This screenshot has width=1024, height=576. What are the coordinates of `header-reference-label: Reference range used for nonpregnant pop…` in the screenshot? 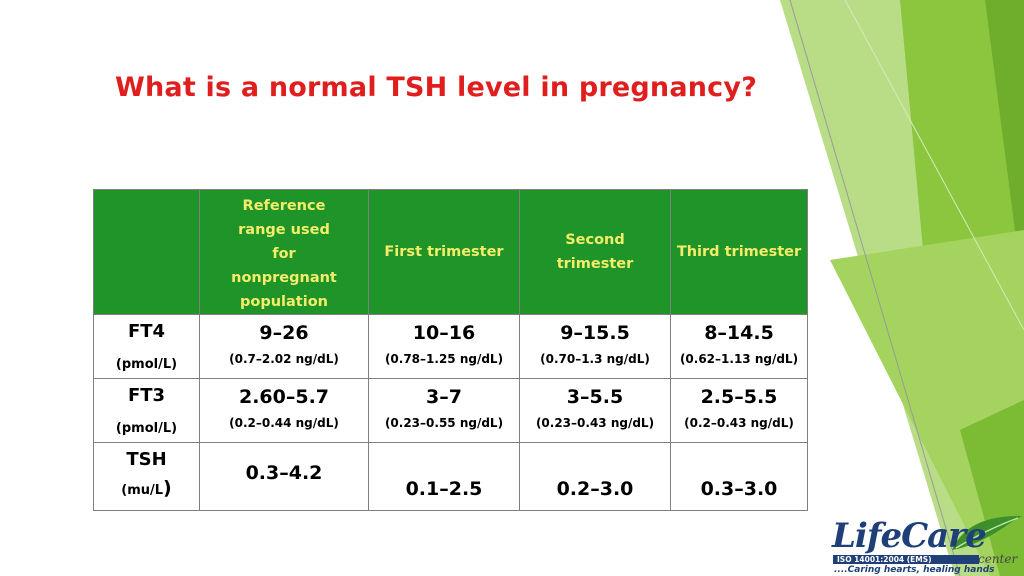 It's located at (284, 254).